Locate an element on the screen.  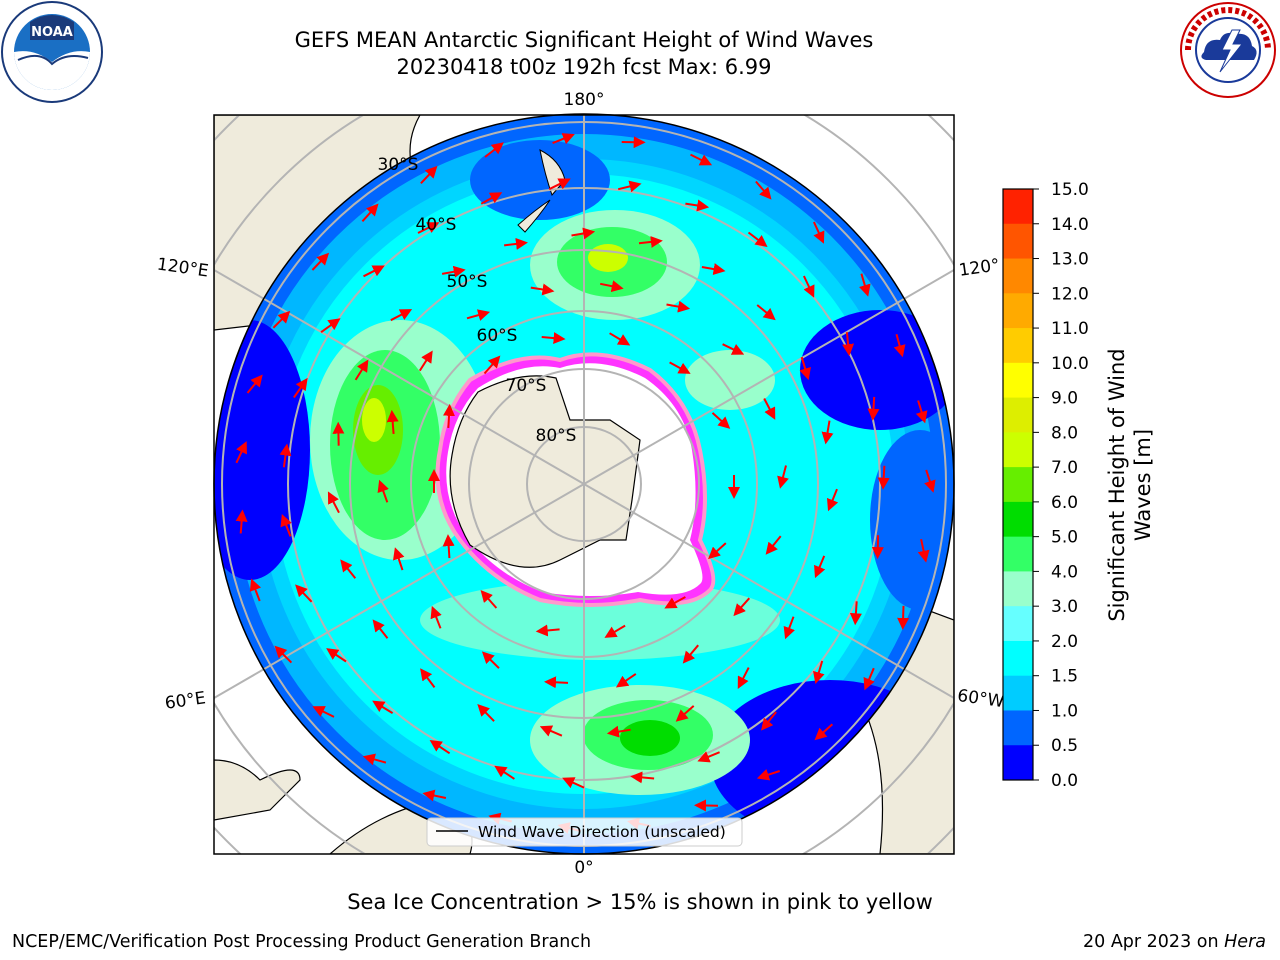
colorbar-tick-label: 6.0 is located at coordinates (1064, 503).